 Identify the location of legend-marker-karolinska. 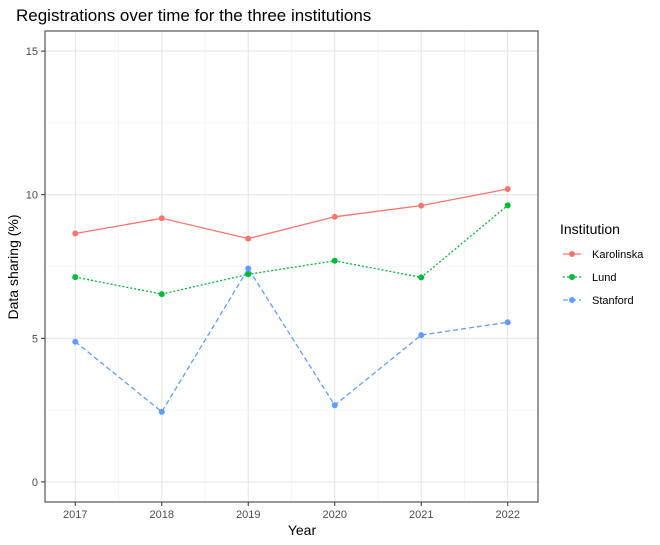
(572, 254).